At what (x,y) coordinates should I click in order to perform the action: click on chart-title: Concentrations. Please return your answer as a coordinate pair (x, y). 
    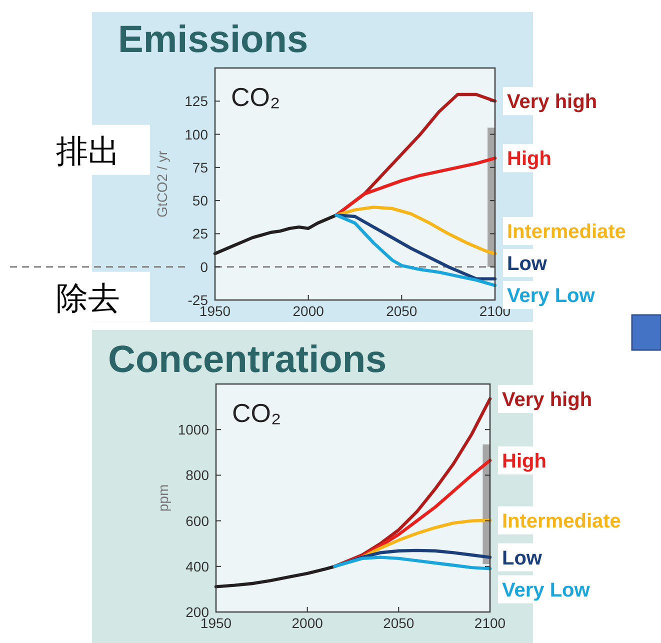
    Looking at the image, I should click on (247, 360).